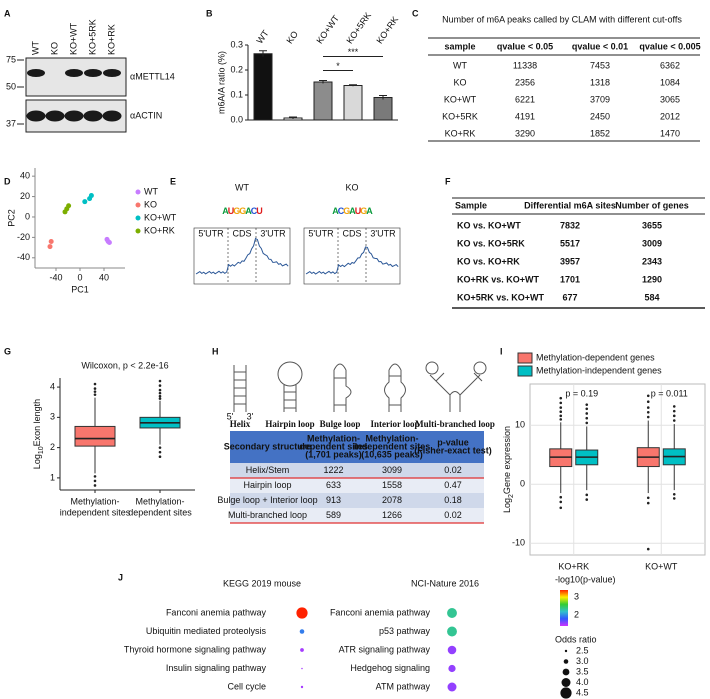 This screenshot has height=699, width=710. Describe the element at coordinates (670, 133) in the screenshot. I see `table-cell: 1470` at that location.